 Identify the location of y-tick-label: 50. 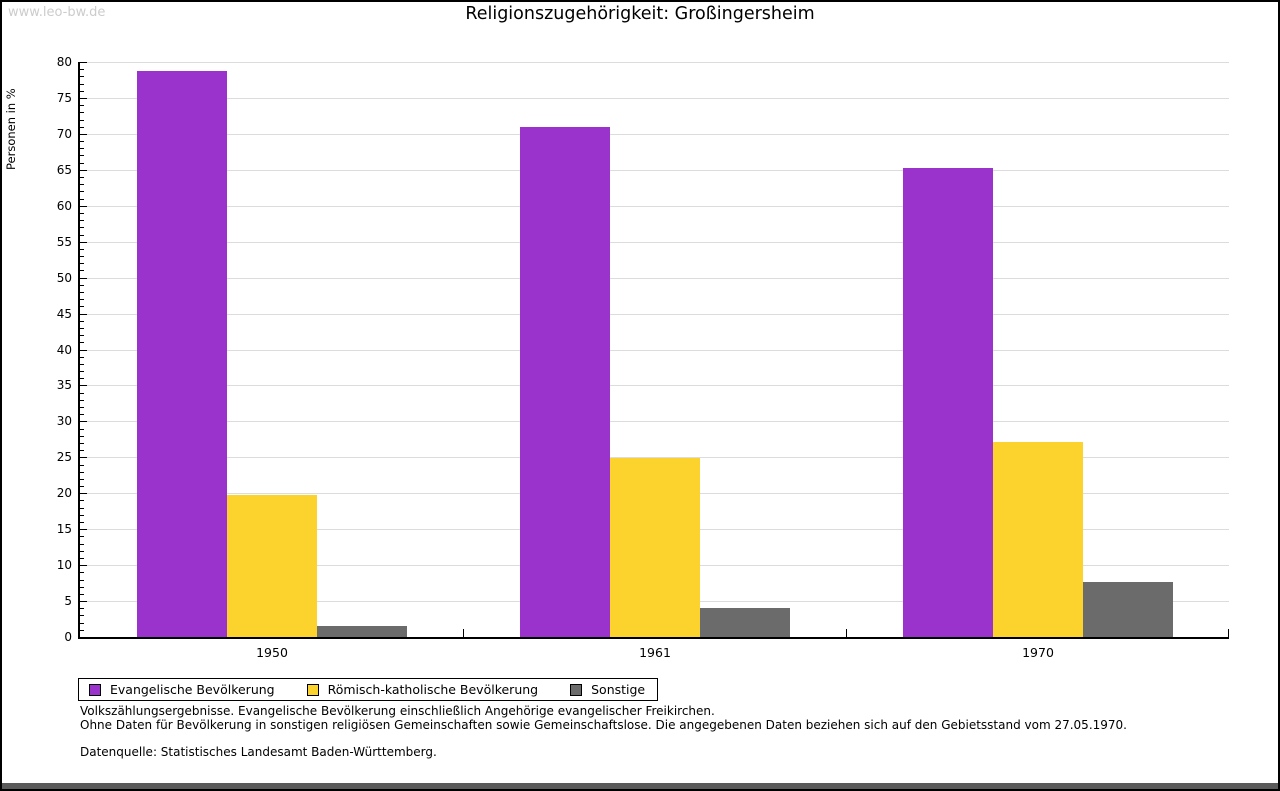
(64, 278).